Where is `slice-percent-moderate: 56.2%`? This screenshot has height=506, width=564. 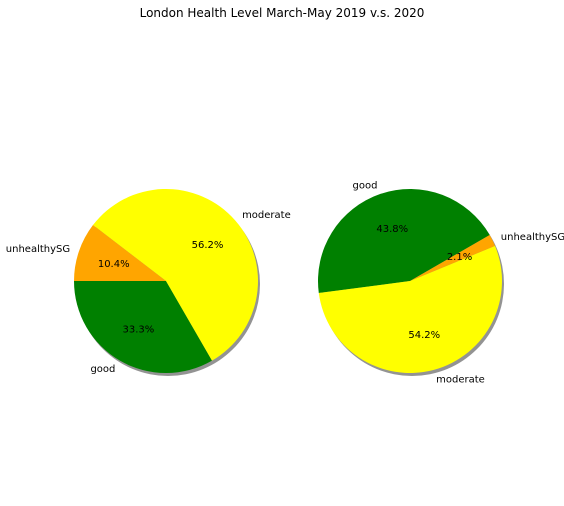
slice-percent-moderate: 56.2% is located at coordinates (208, 245).